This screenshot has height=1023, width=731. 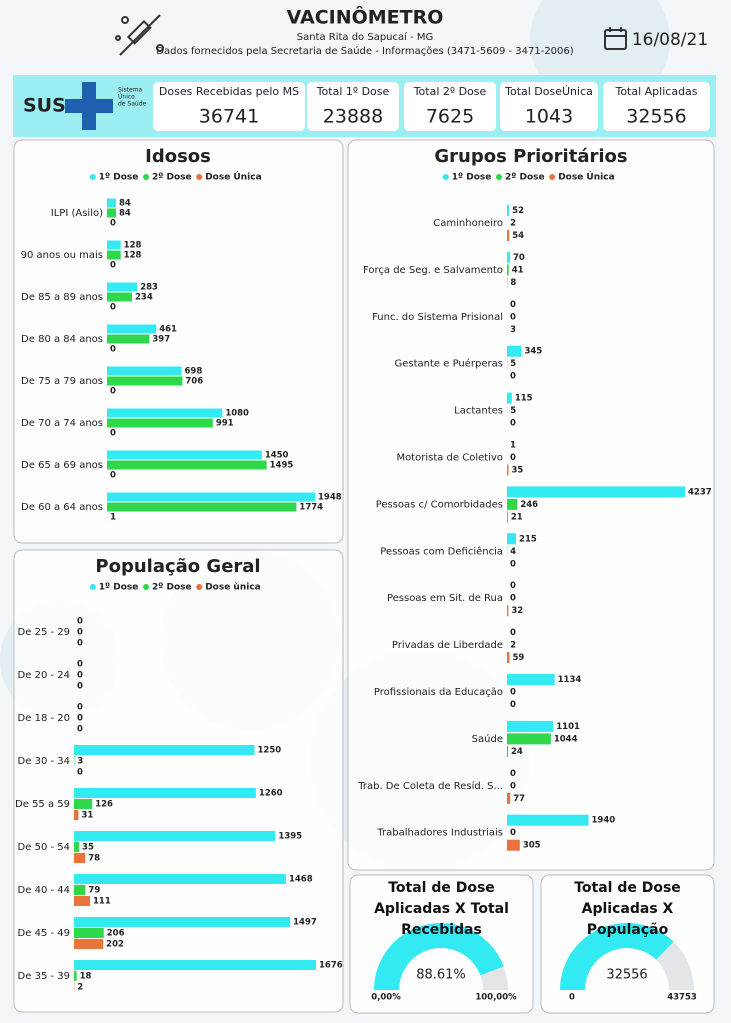 What do you see at coordinates (528, 539) in the screenshot?
I see `value-label: 215` at bounding box center [528, 539].